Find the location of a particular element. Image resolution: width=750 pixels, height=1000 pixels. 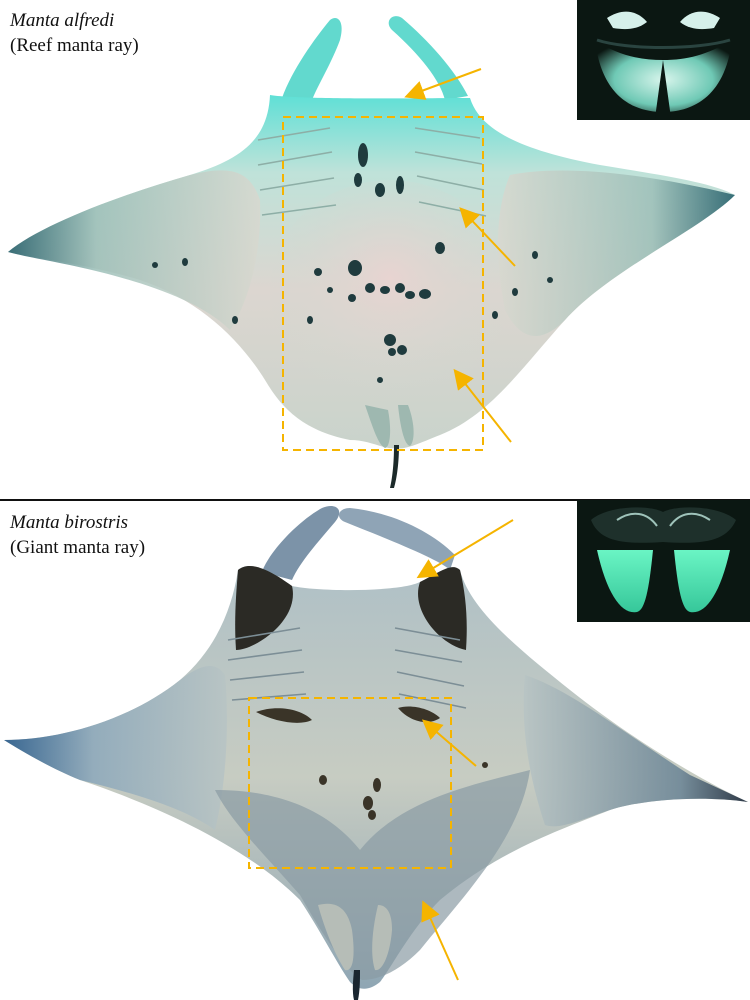

giant-manta-inset-photo is located at coordinates (663, 561).